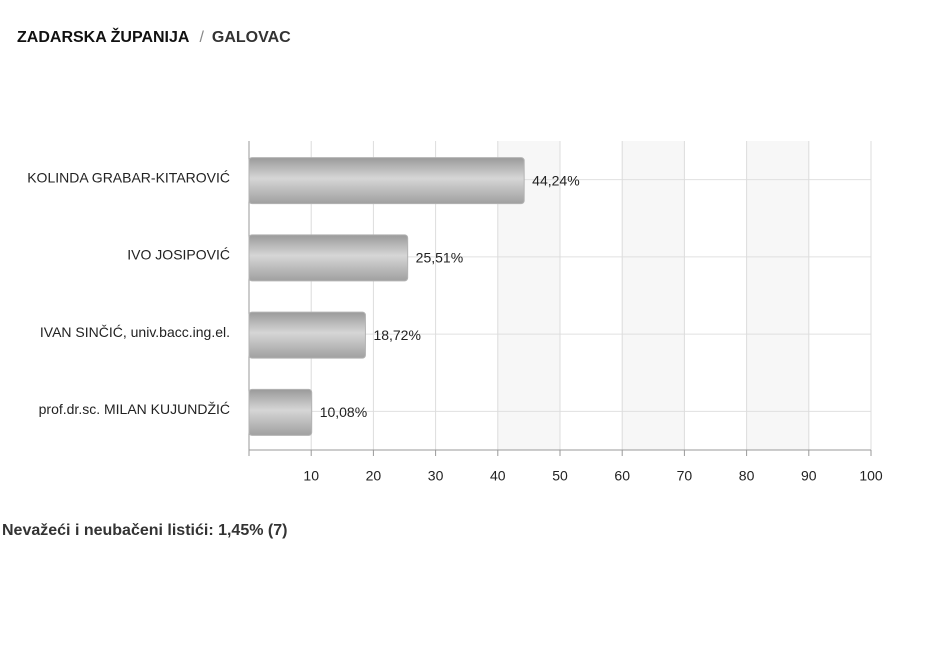  What do you see at coordinates (809, 476) in the screenshot?
I see `x-tick-label: 90` at bounding box center [809, 476].